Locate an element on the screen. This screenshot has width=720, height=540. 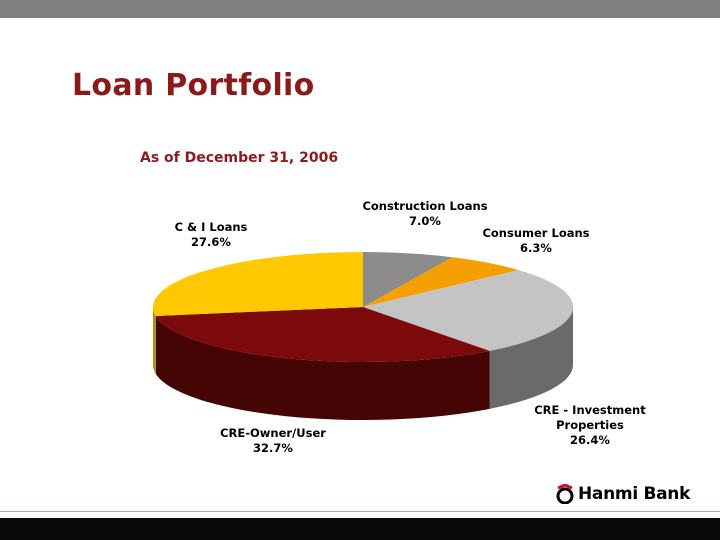
label-c-and-i-loans: C & I Loans 27.6% is located at coordinates (211, 235).